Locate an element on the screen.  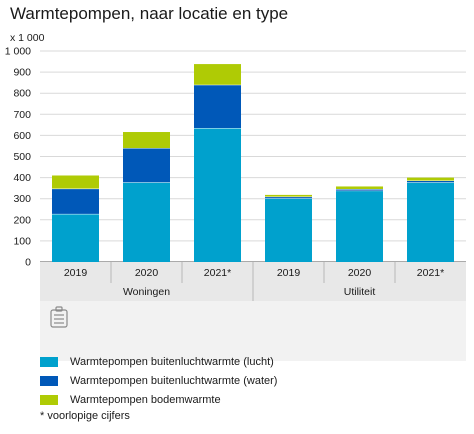
legend-label: Warmtepompen buitenluchtwarmte (water) is located at coordinates (174, 381).